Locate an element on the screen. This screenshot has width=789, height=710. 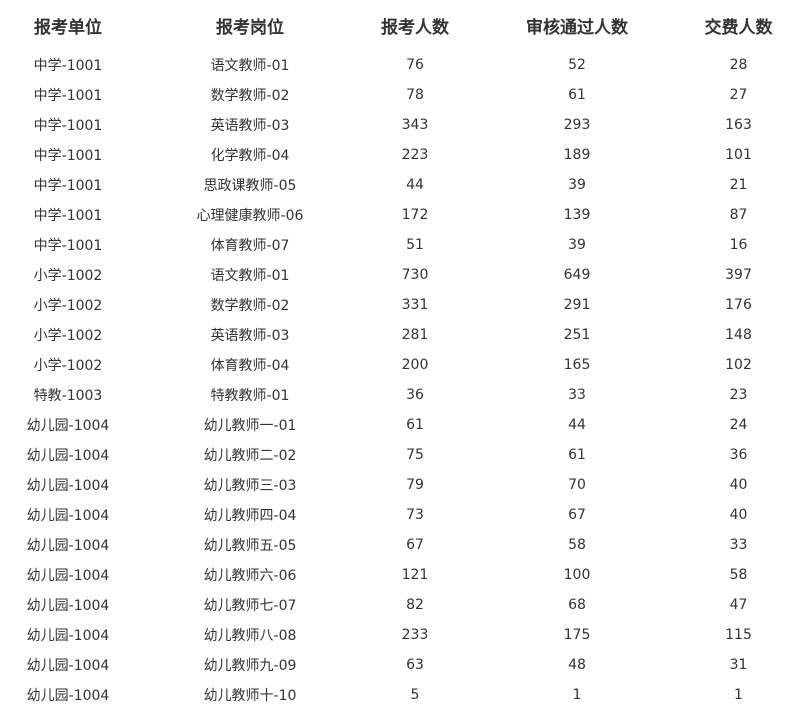
header-approved: 审核通过人数 is located at coordinates (577, 27).